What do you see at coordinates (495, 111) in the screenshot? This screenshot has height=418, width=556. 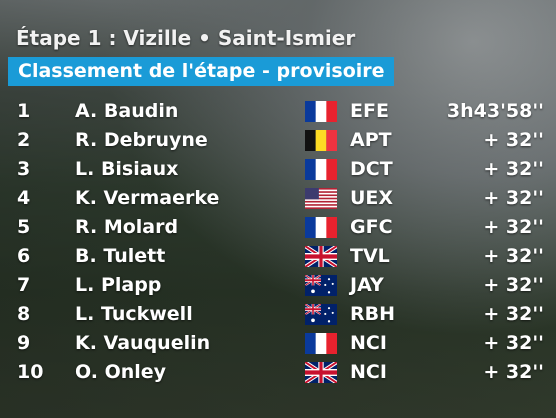 I see `time-gap: 3h43'58''` at bounding box center [495, 111].